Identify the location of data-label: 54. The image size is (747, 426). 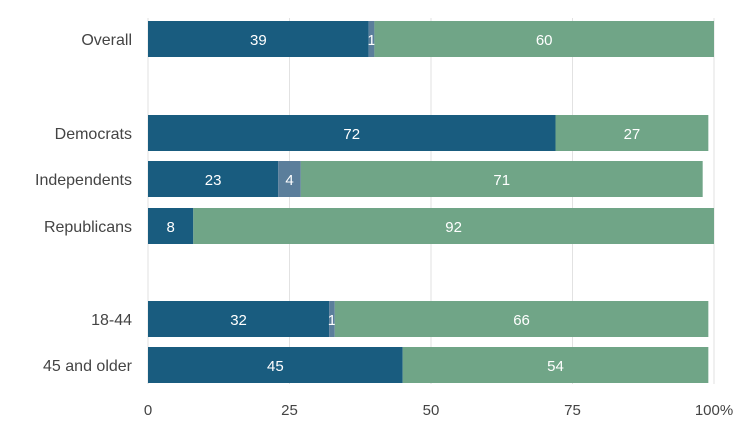
(555, 366).